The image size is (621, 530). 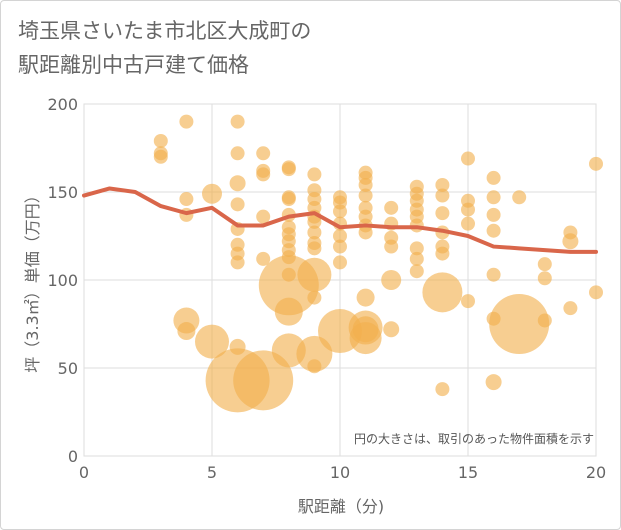 I want to click on x-tick-label: 0, so click(x=84, y=472).